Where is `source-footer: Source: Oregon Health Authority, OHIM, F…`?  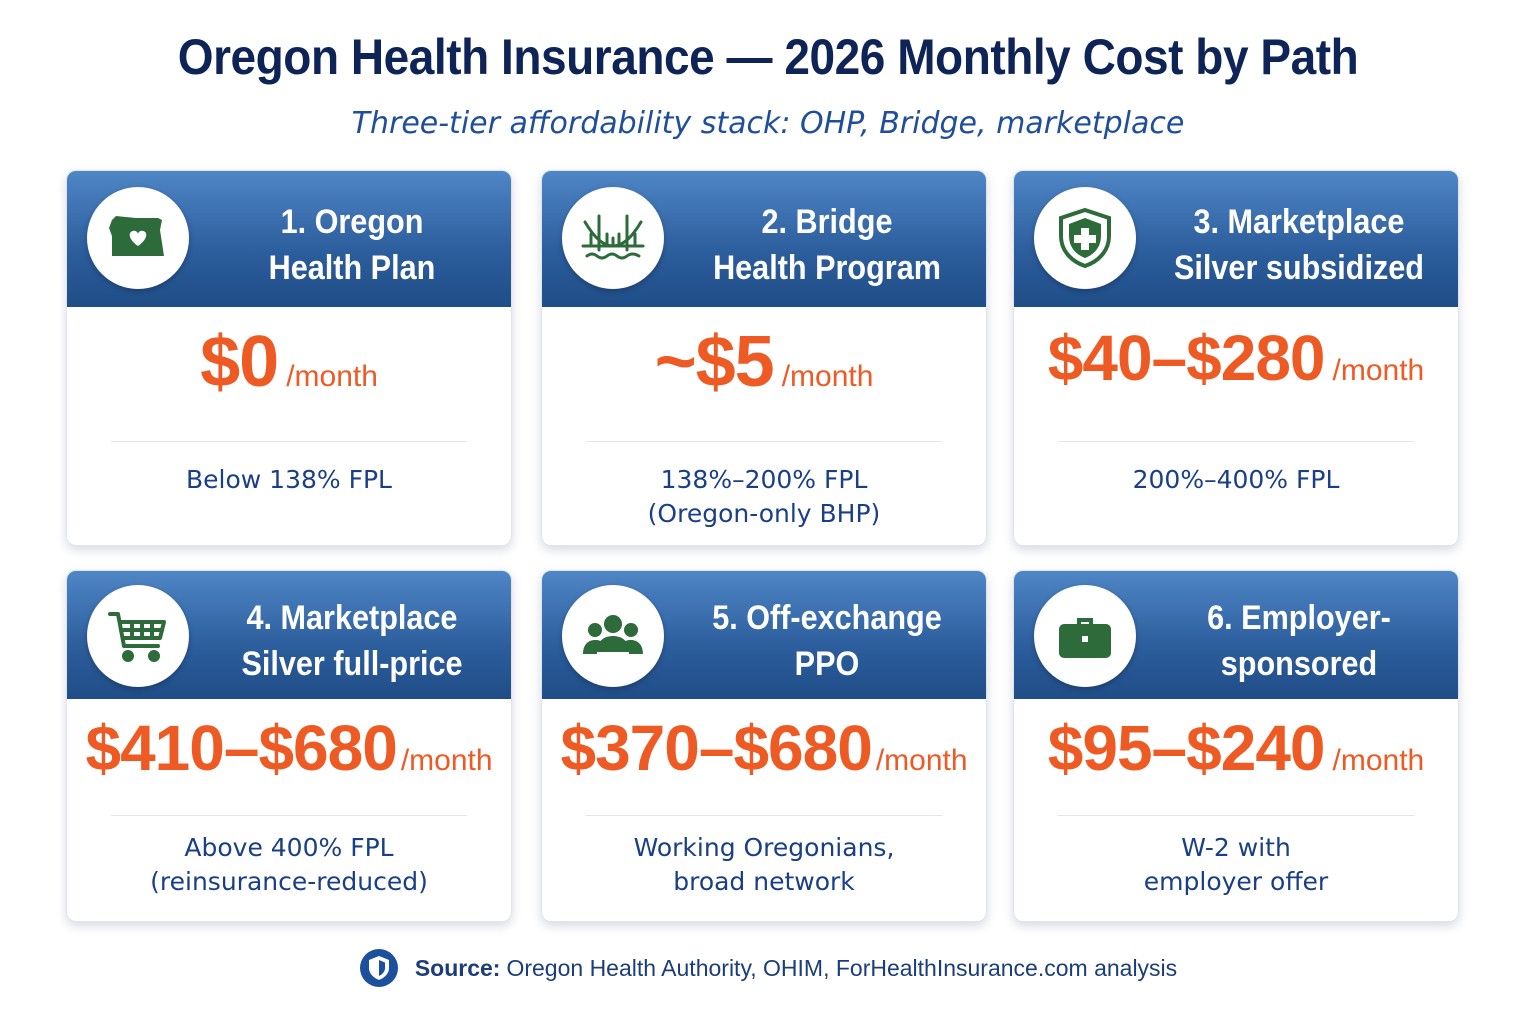
source-footer: Source: Oregon Health Authority, OHIM, F… is located at coordinates (768, 968).